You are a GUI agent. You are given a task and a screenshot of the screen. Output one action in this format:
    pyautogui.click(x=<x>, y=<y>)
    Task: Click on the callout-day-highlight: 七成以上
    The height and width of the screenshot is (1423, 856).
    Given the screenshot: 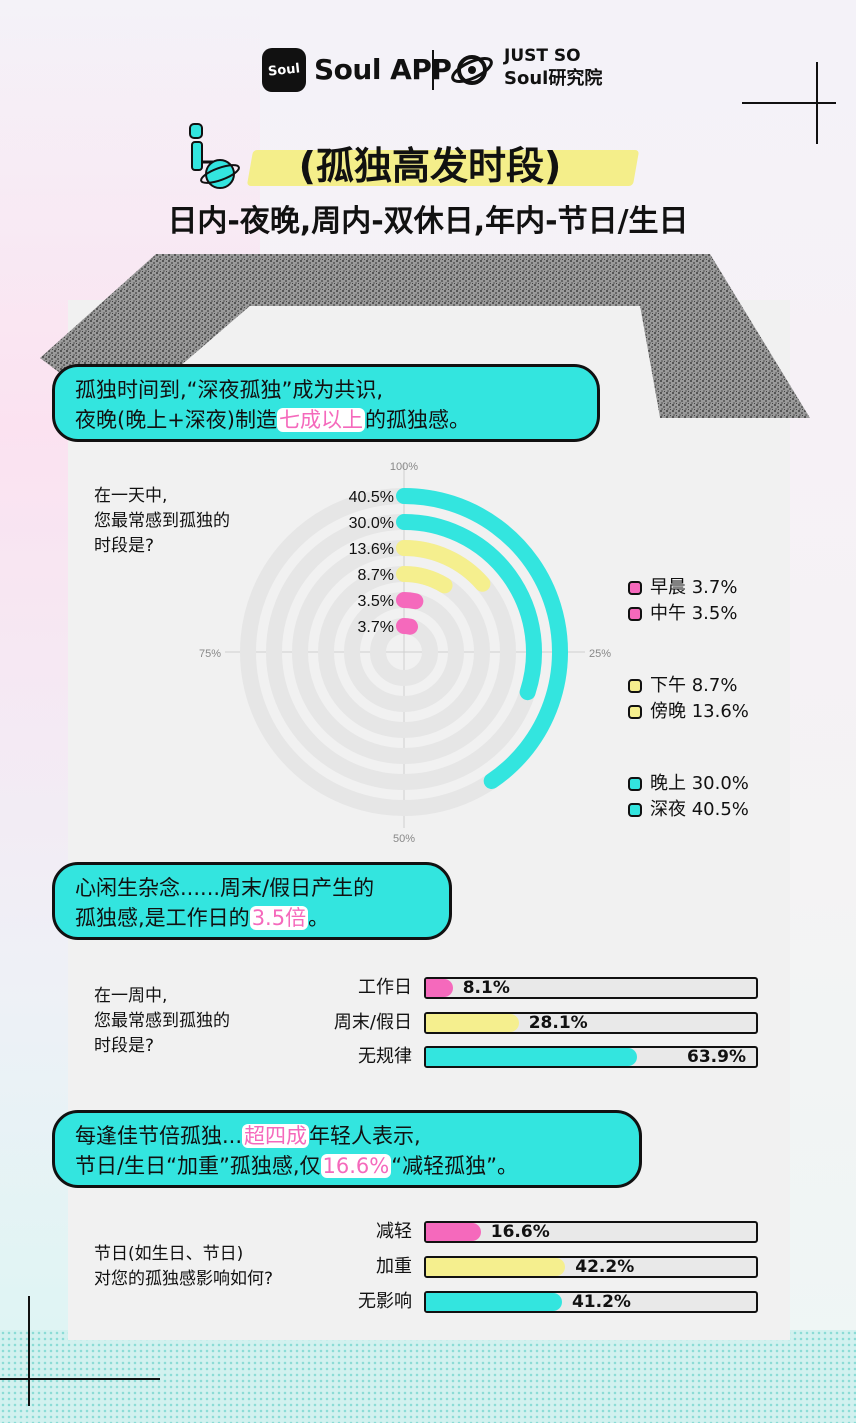 What is the action you would take?
    pyautogui.click(x=320, y=420)
    